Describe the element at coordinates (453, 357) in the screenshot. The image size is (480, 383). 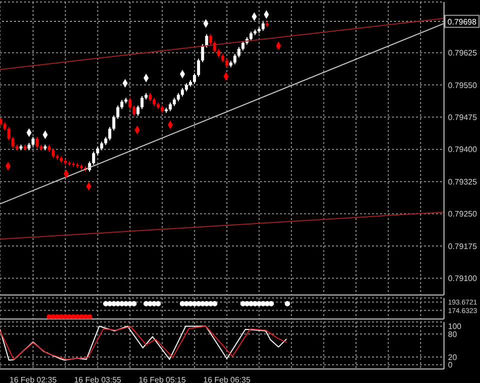
I see `y-tick-label: 20` at that location.